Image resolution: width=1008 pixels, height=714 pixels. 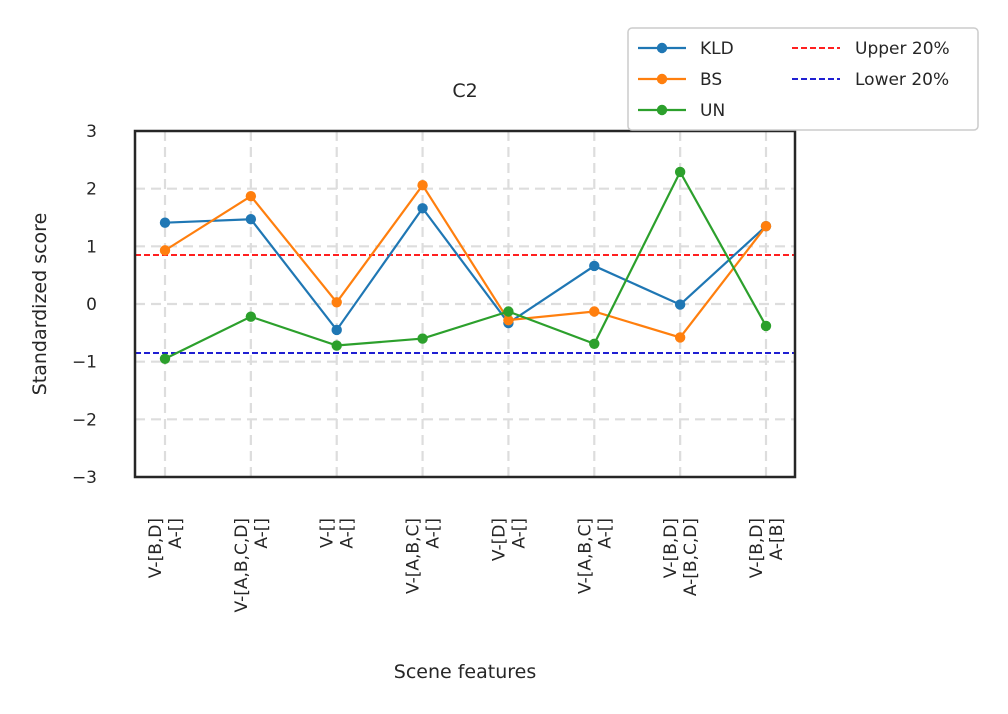 I want to click on y-tick-label: 0, so click(x=91, y=305).